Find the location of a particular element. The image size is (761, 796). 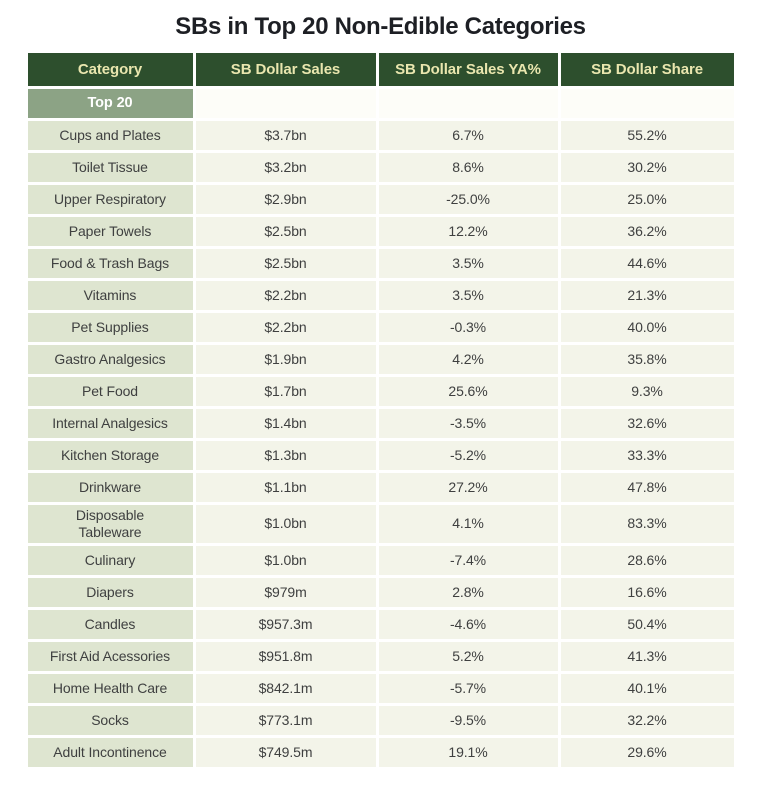

header-sb-dollar-sales-ya: SB Dollar Sales YA% is located at coordinates (468, 69).